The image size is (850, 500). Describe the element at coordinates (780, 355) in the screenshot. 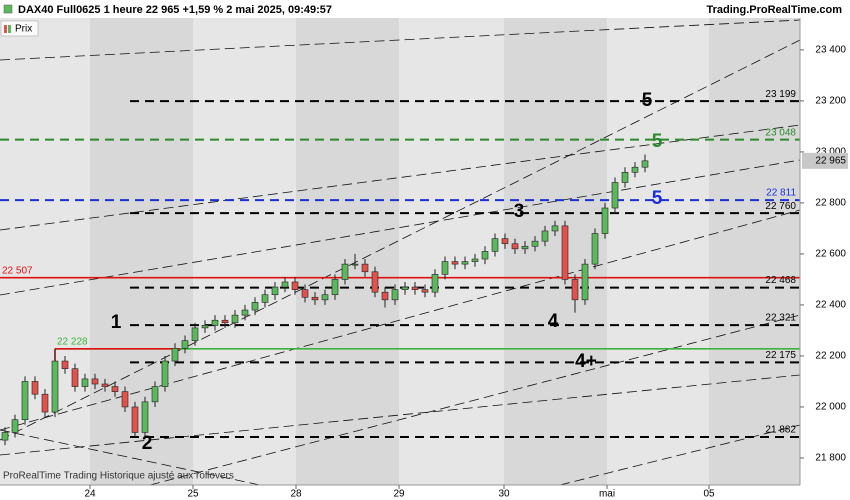

I see `level-label: 22 175` at that location.